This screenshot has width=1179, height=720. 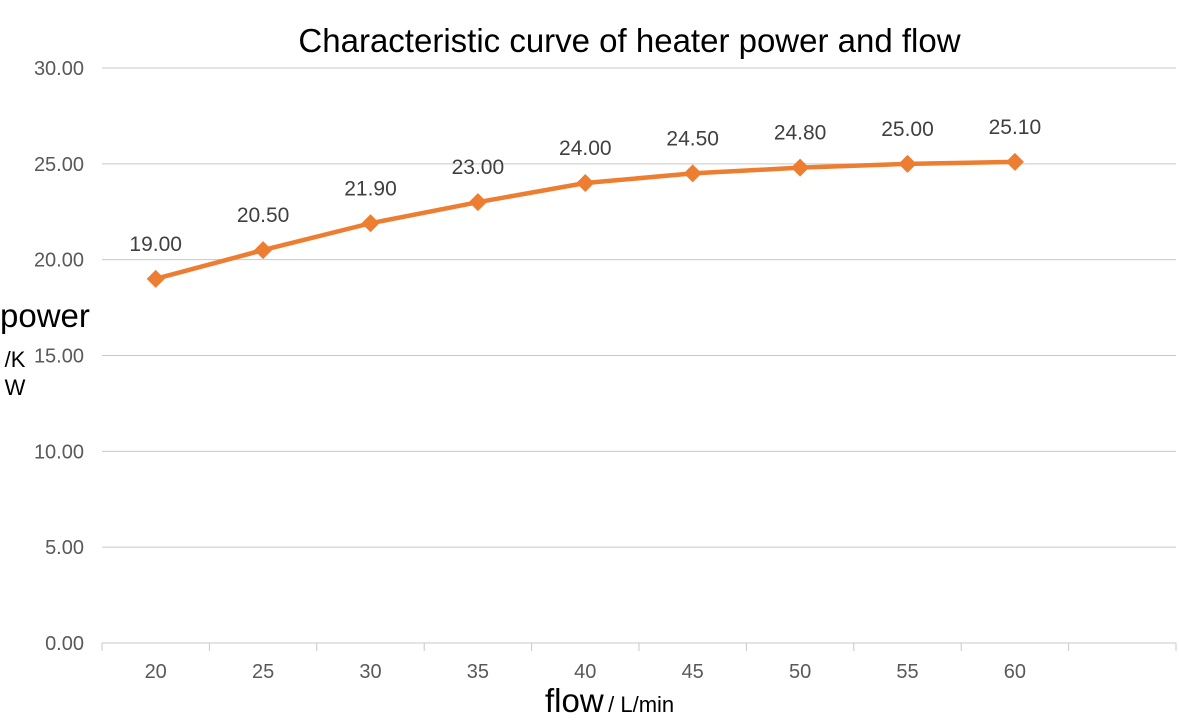 I want to click on y-tick-label: 0.00, so click(x=64, y=644).